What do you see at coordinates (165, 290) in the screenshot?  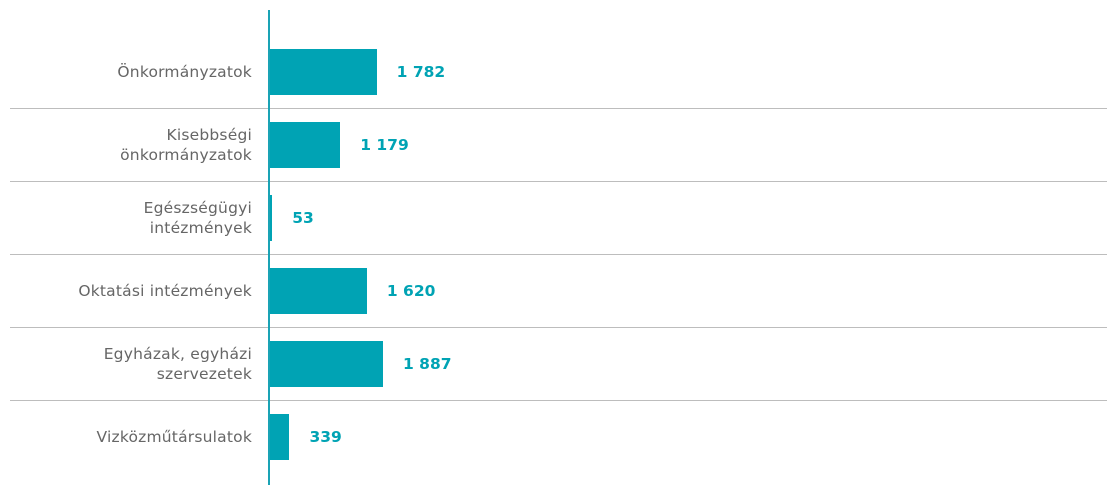 I see `category-label: Oktatási intézmények` at bounding box center [165, 290].